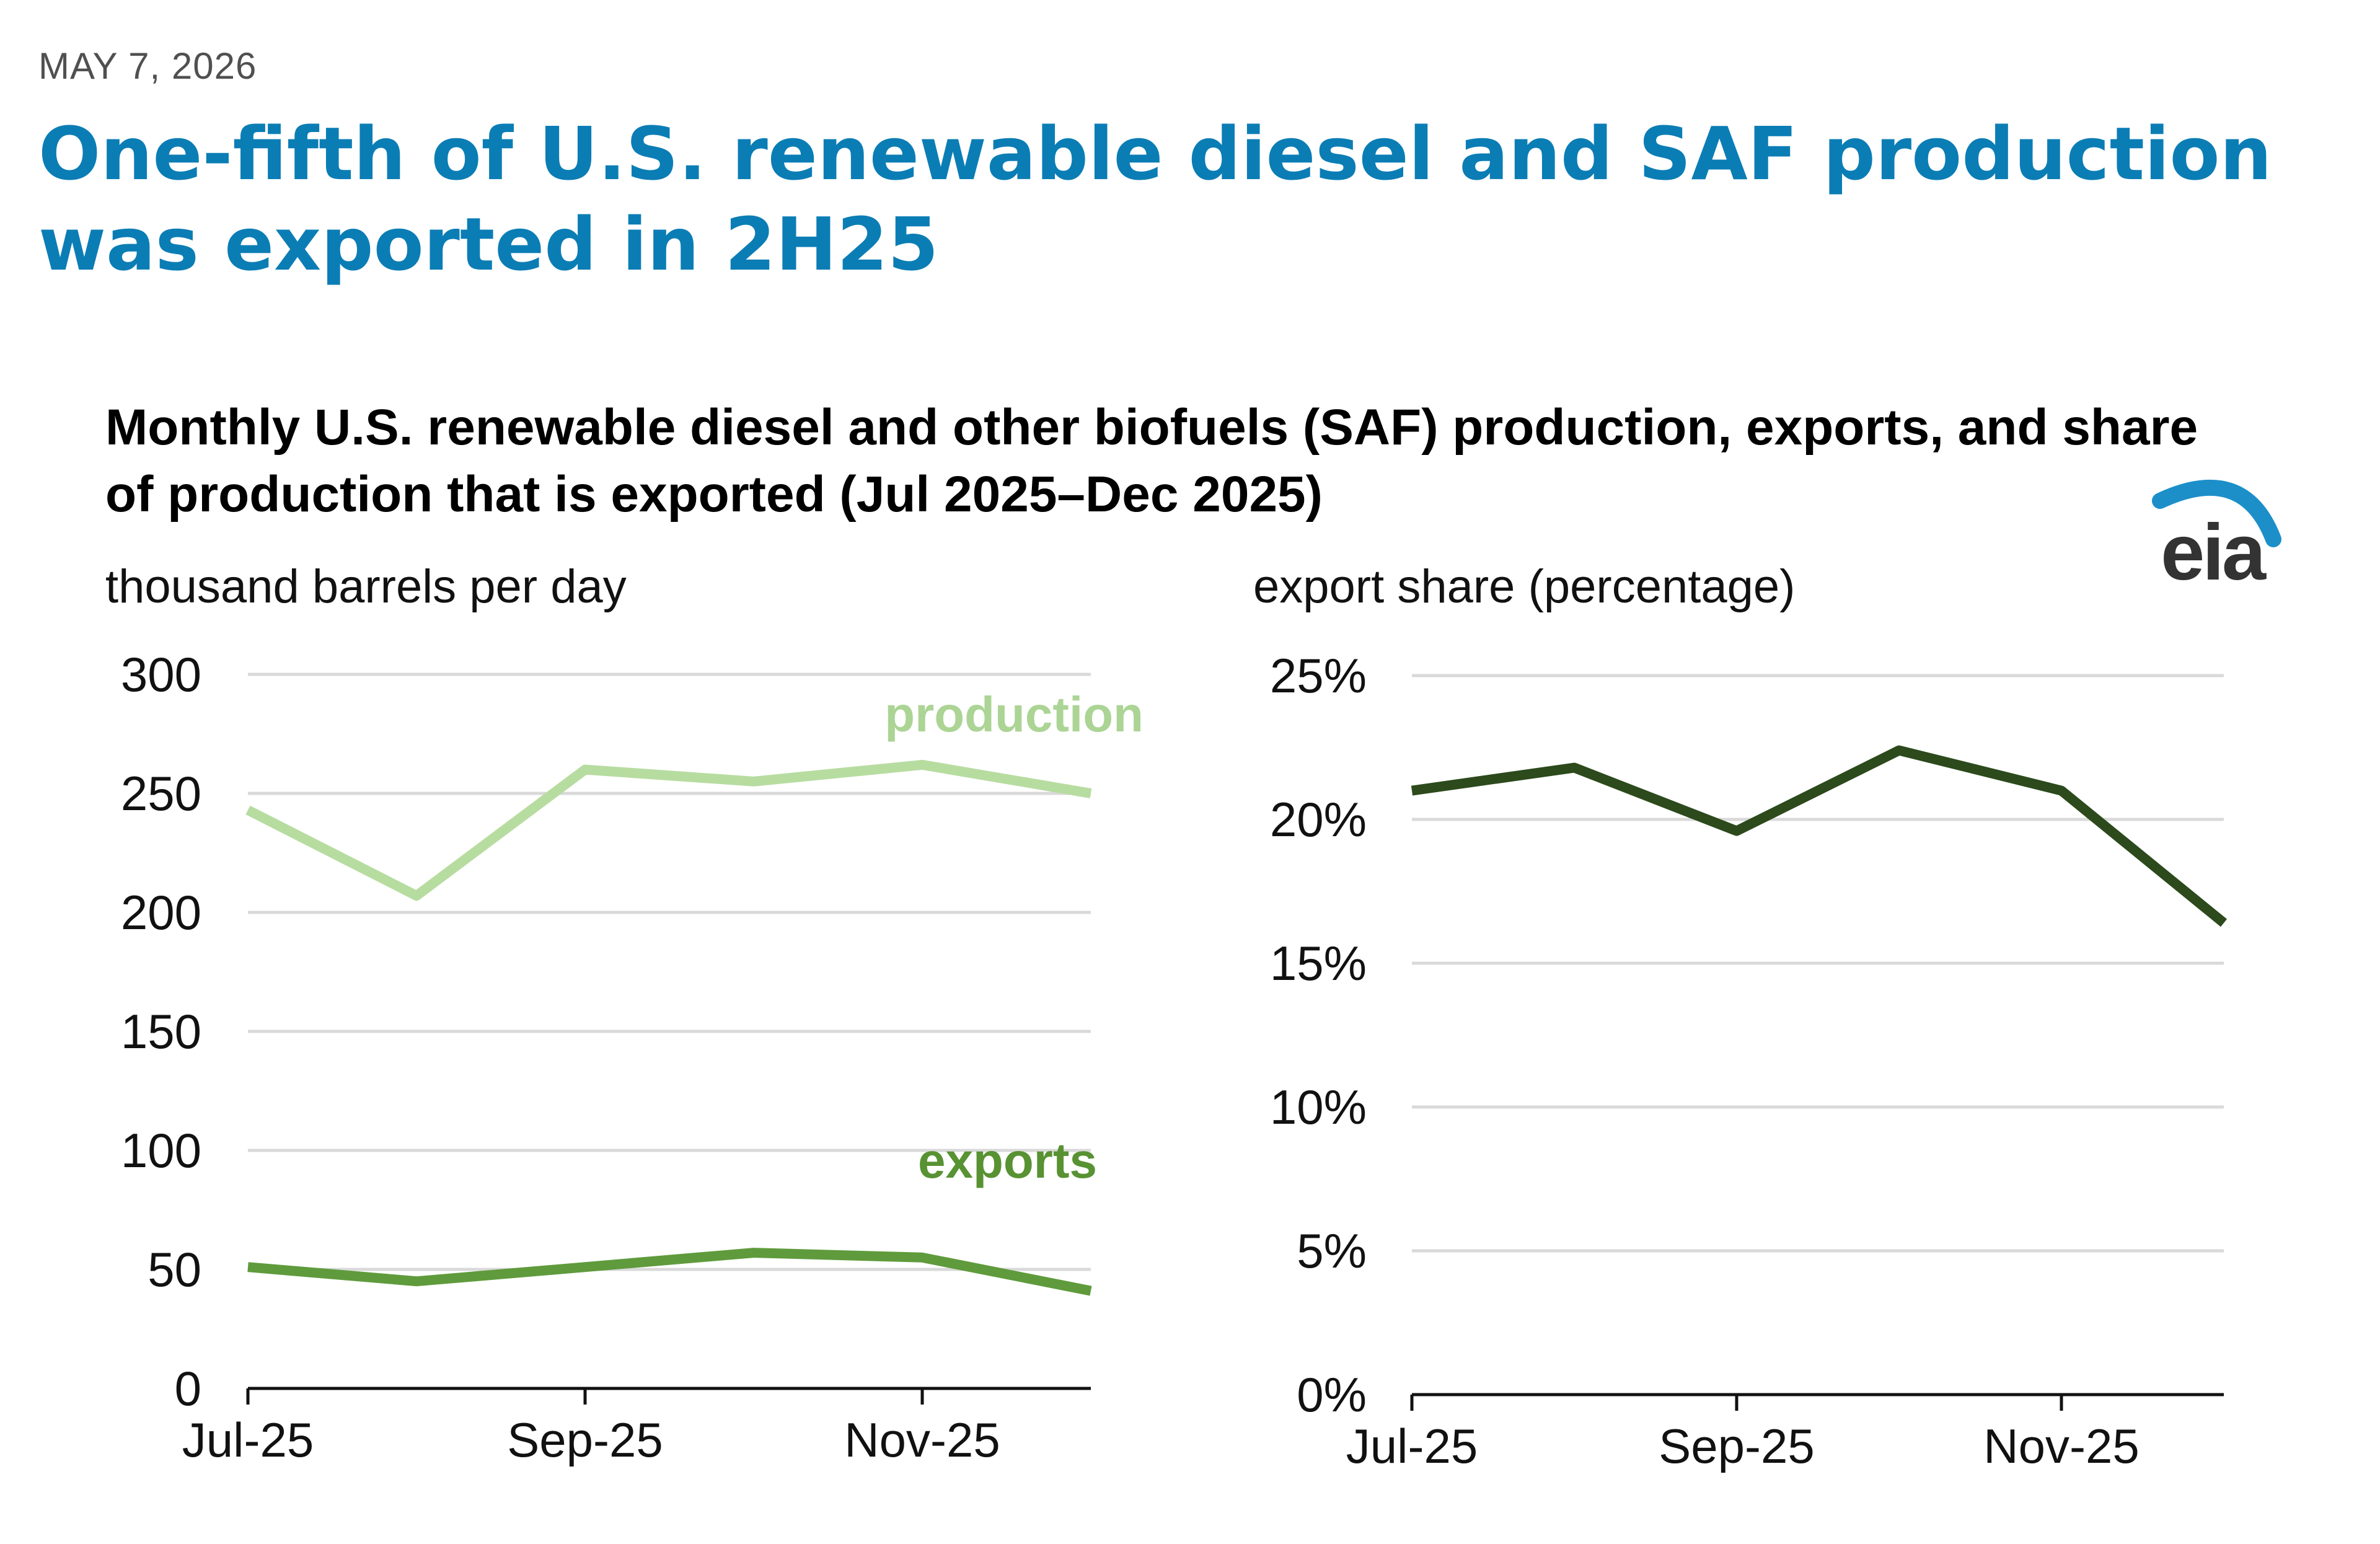 The image size is (2380, 1544). What do you see at coordinates (1014, 714) in the screenshot?
I see `series-label-production: production` at bounding box center [1014, 714].